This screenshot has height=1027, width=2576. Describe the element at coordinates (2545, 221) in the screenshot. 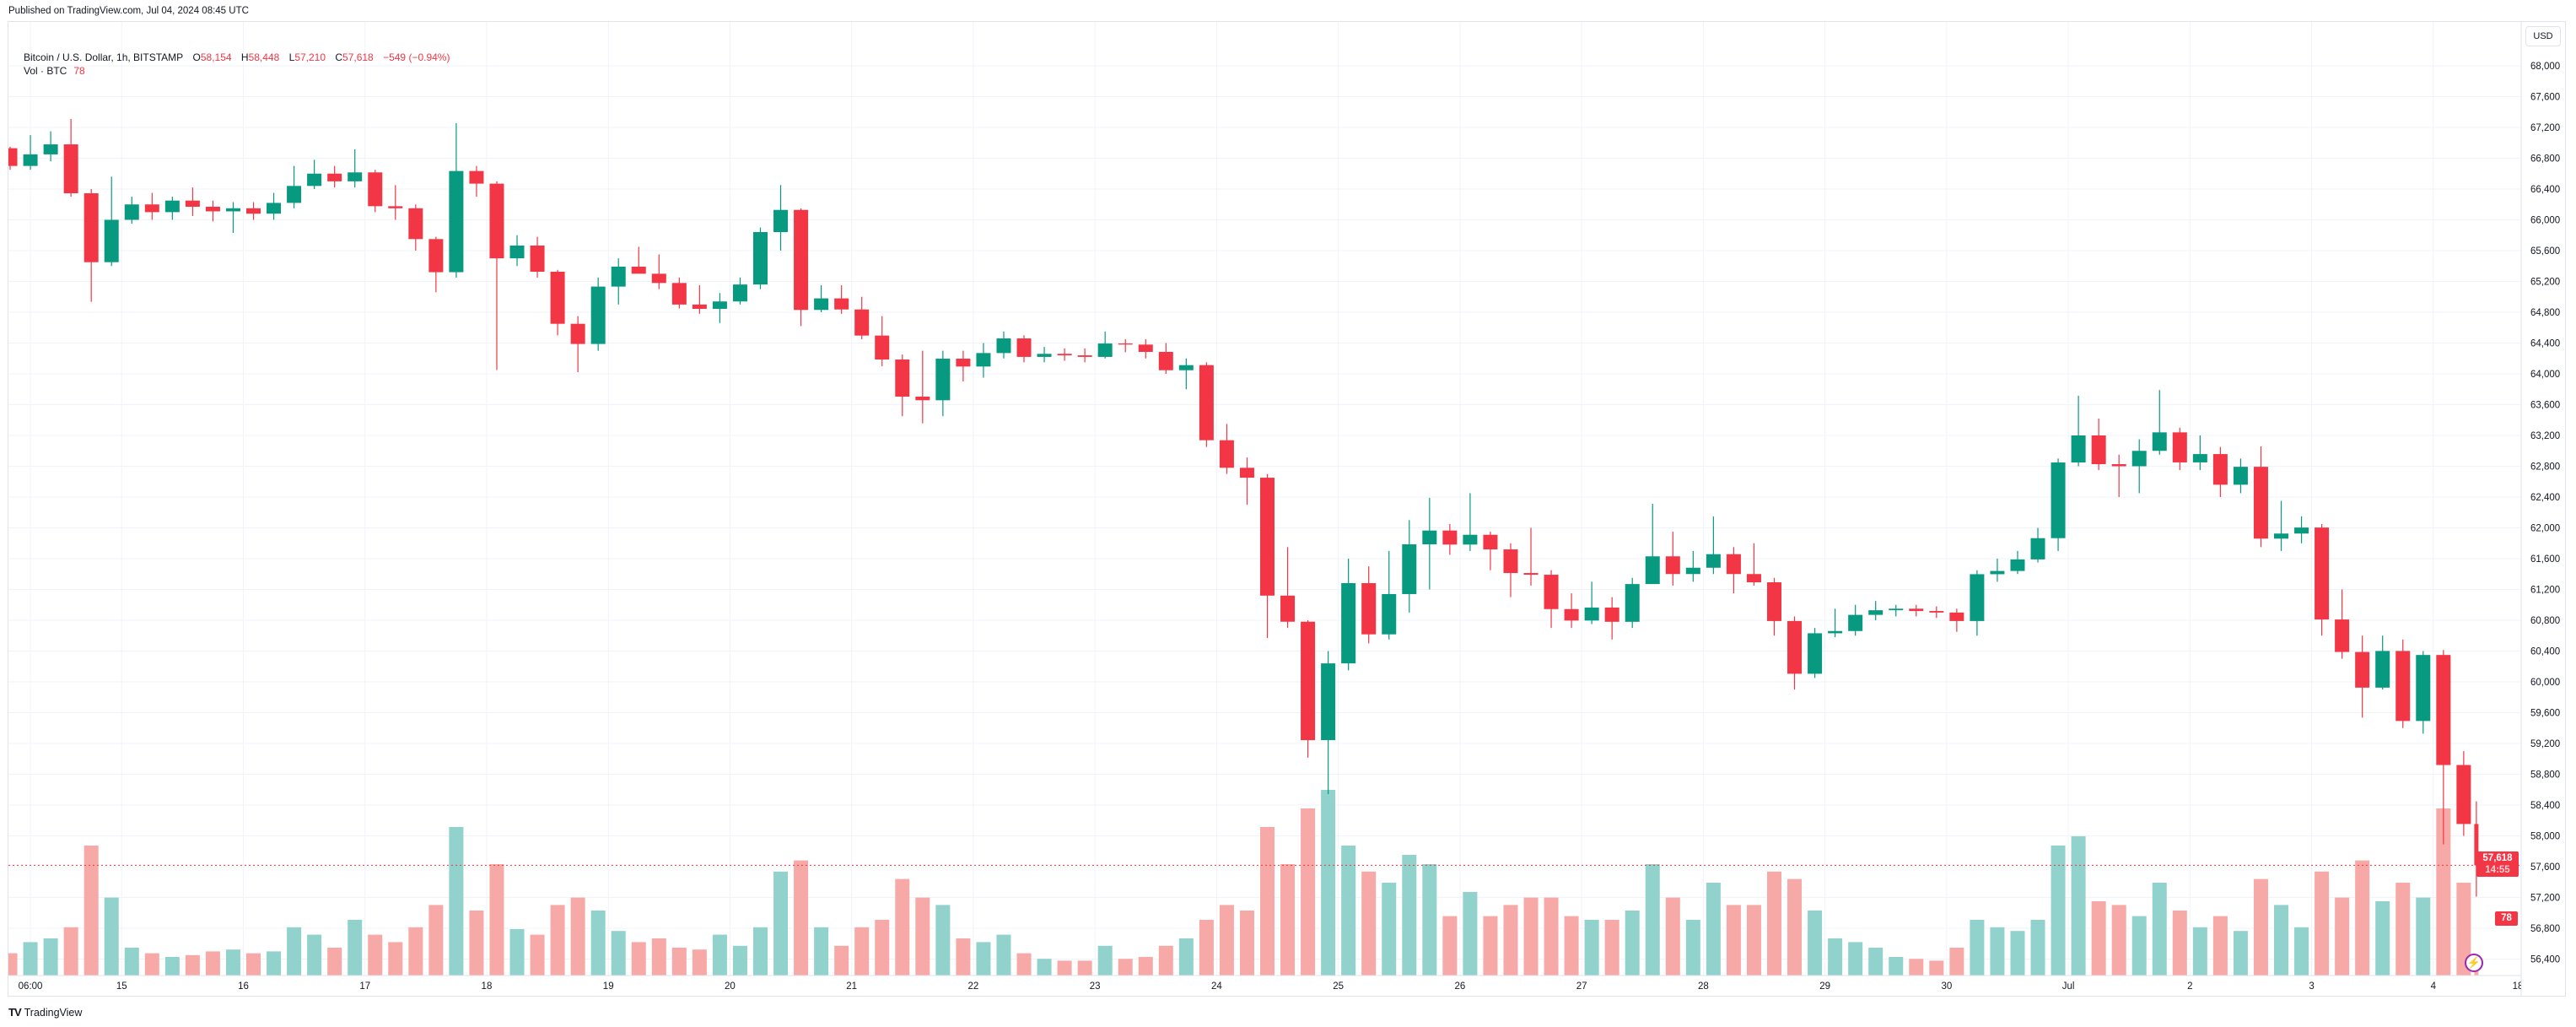

I see `price-tick-label: 66,000` at that location.